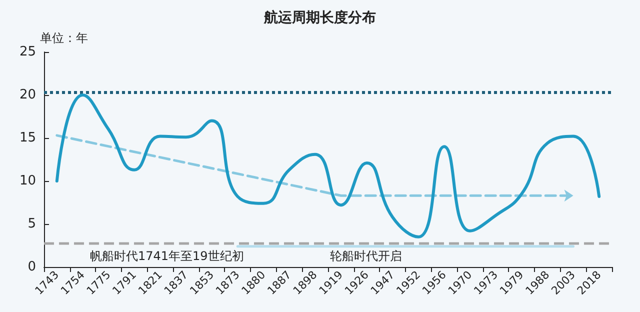 This screenshot has width=640, height=312. I want to click on annotation: 帆船时代1741年至19世纪初, so click(167, 256).